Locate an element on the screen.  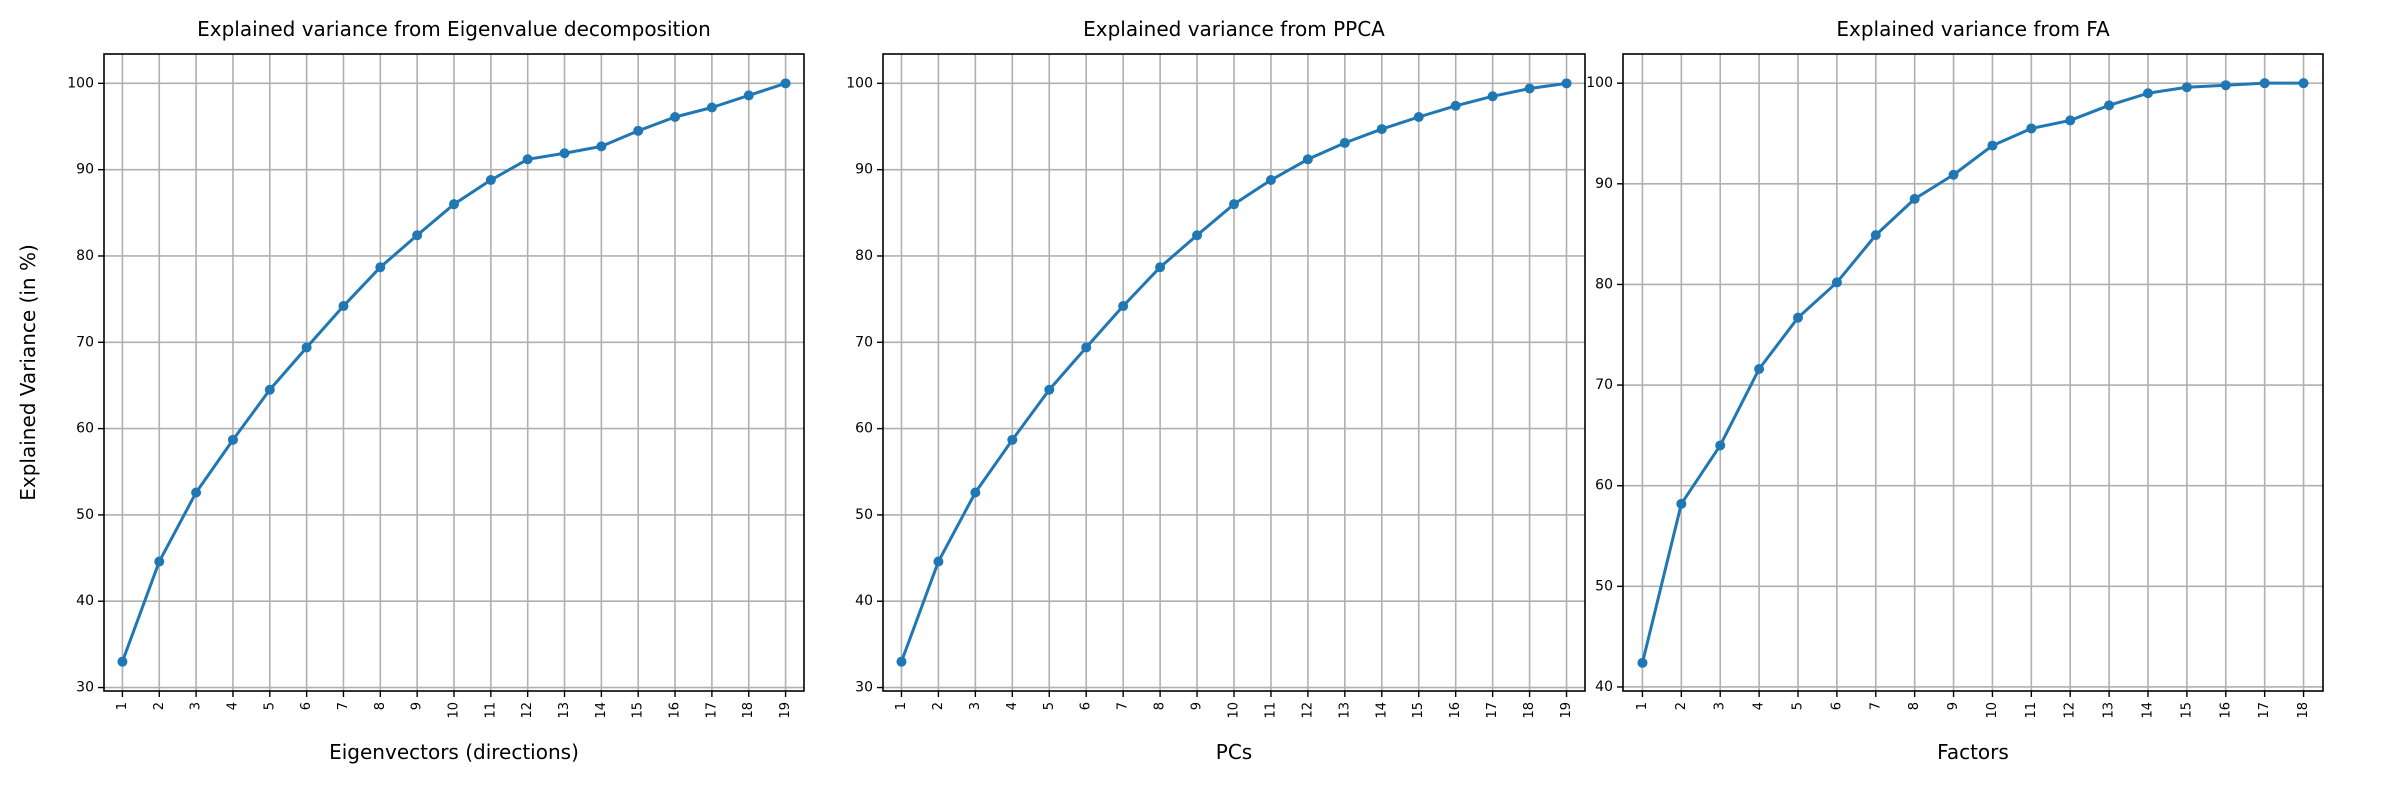
x-tick-label: 7 is located at coordinates (343, 706).